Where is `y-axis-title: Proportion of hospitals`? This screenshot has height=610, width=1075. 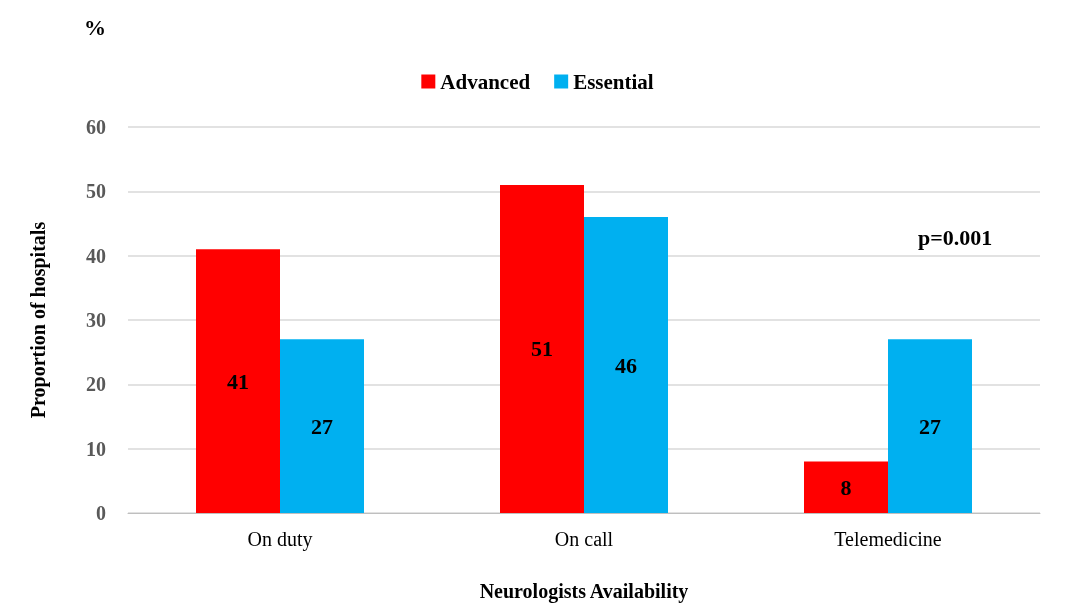 y-axis-title: Proportion of hospitals is located at coordinates (38, 320).